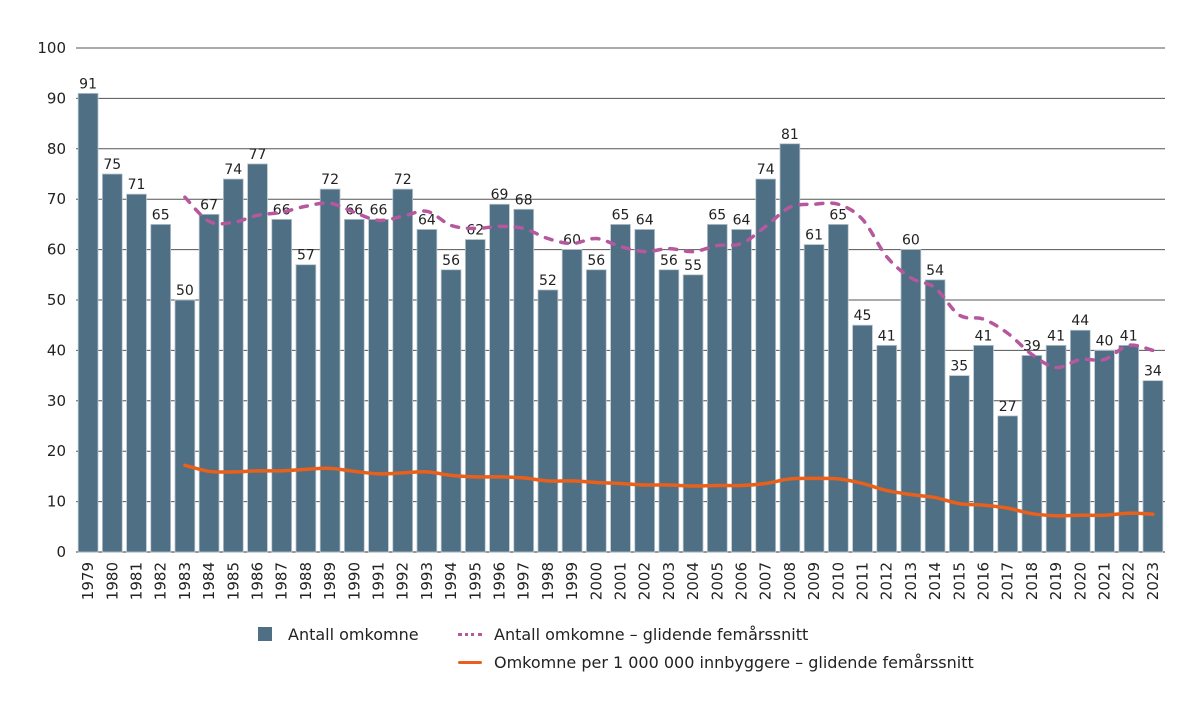  I want to click on bar-value-label: 65, so click(717, 215).